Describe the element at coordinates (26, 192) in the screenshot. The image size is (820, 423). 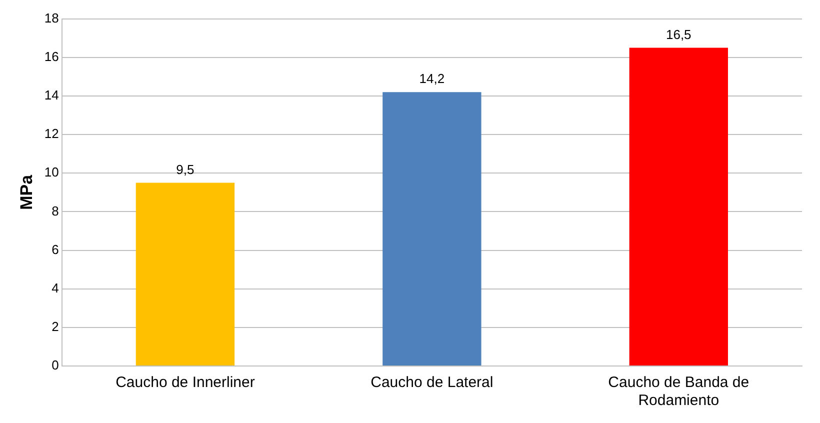
I see `y-axis-title: MPa` at that location.